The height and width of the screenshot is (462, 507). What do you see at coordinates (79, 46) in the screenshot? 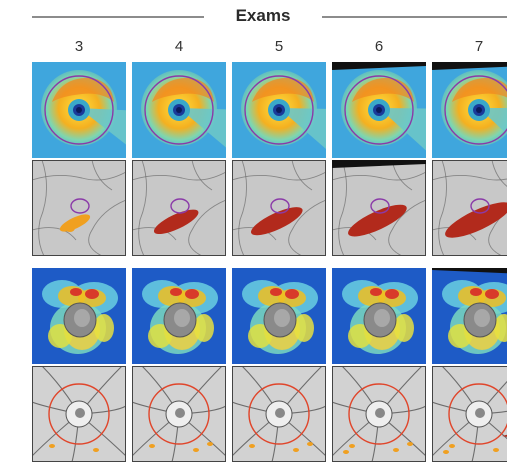
I see `exam-label-3: 3` at bounding box center [79, 46].